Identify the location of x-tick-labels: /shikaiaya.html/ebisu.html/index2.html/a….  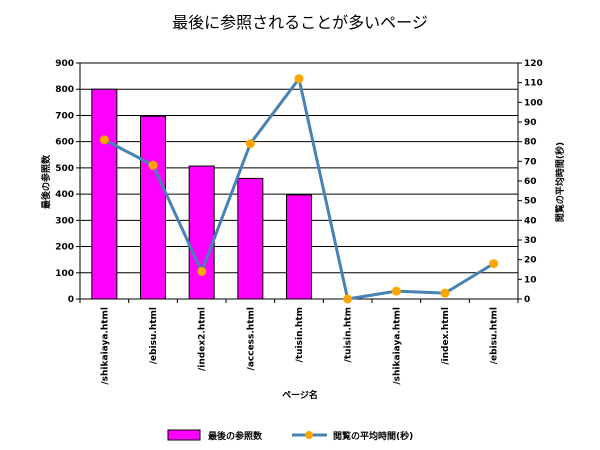
(299, 346).